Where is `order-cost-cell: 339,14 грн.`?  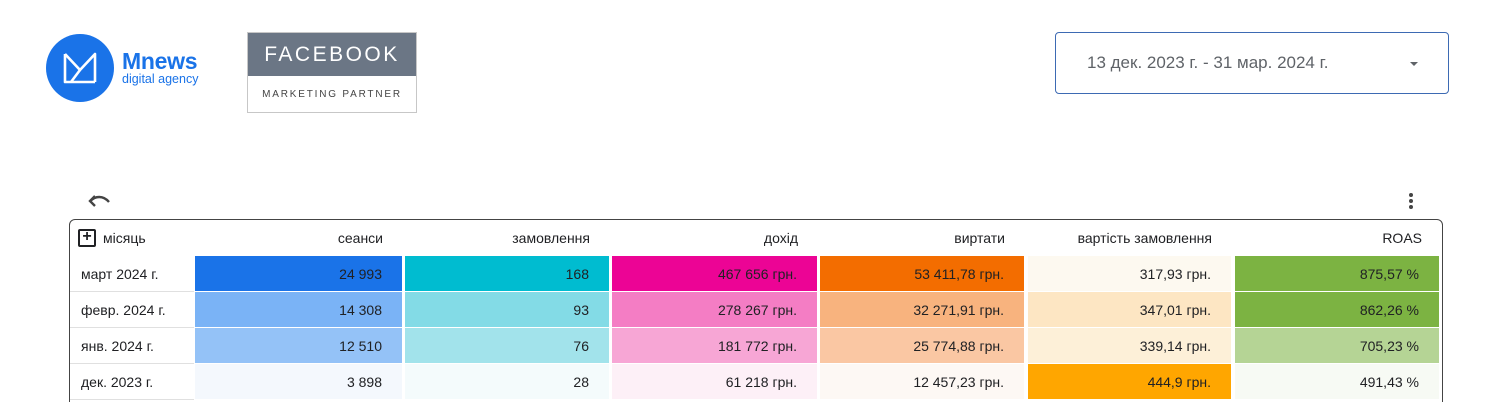
order-cost-cell: 339,14 грн. is located at coordinates (1129, 345).